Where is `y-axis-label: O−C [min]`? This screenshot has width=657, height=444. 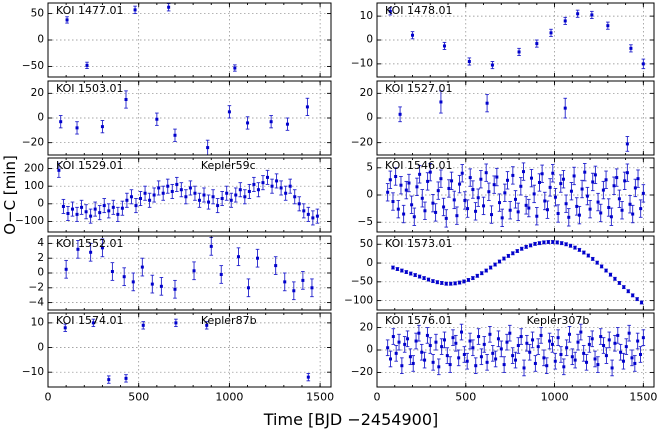
y-axis-label: O−C [min] is located at coordinates (10, 195).